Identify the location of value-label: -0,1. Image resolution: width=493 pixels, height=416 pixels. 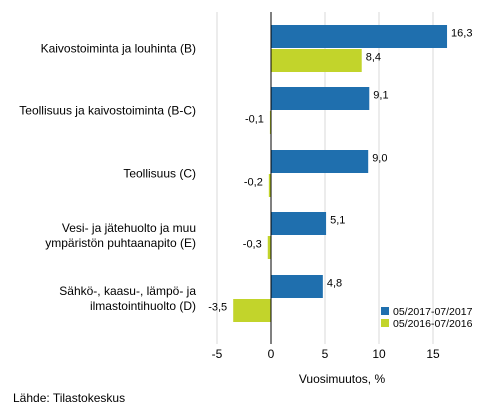
(254, 120).